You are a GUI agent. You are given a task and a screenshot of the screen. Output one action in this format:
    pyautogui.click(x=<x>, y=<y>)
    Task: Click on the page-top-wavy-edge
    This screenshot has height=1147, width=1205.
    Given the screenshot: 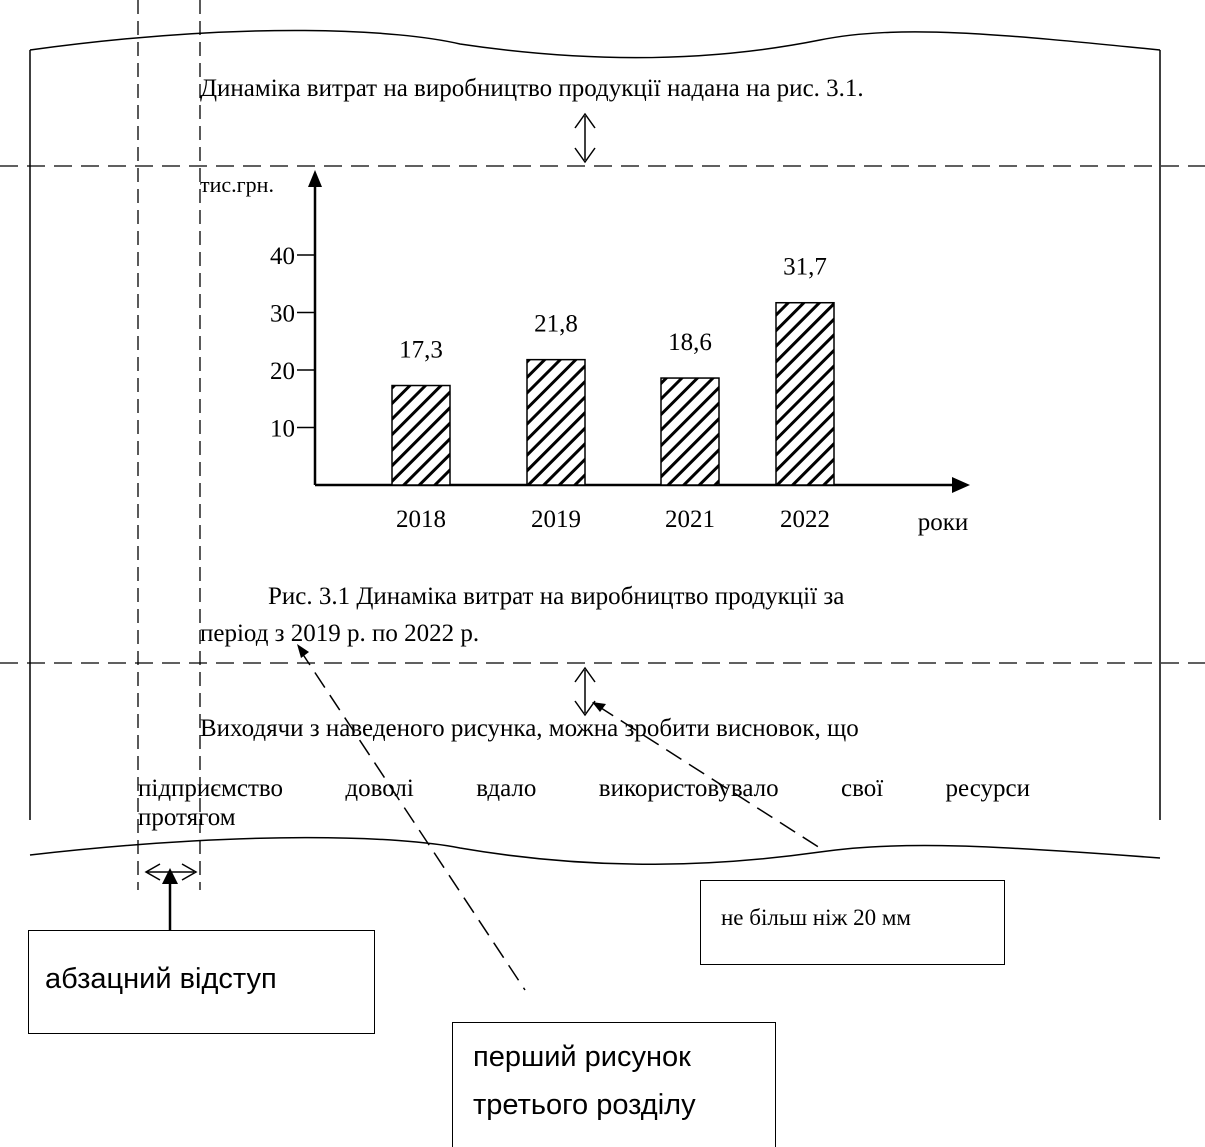 What is the action you would take?
    pyautogui.click(x=595, y=44)
    